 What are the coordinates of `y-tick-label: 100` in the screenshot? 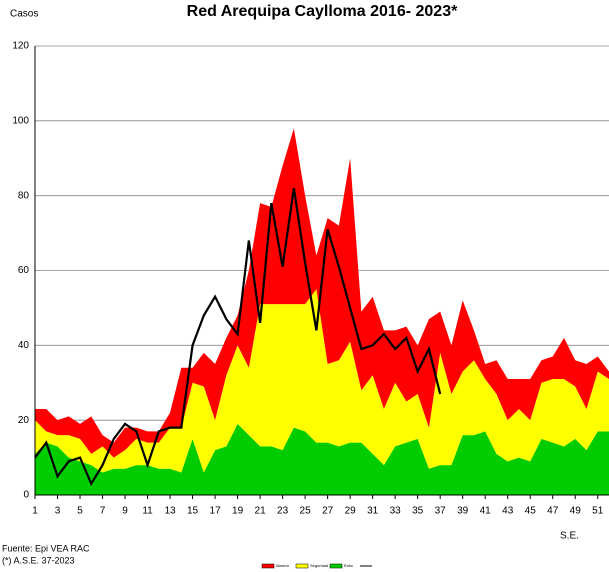 It's located at (20, 120).